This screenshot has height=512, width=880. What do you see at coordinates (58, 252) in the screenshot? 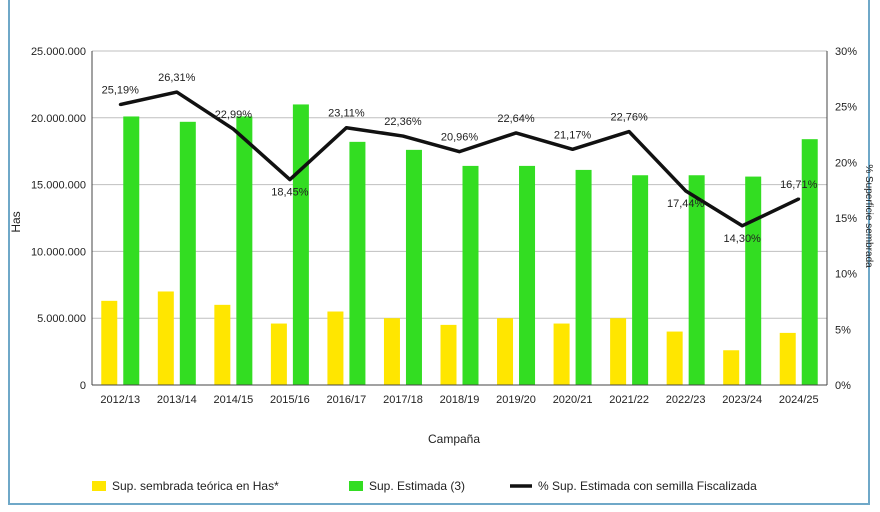
I see `y-tick-label: 10.000.000` at bounding box center [58, 252].